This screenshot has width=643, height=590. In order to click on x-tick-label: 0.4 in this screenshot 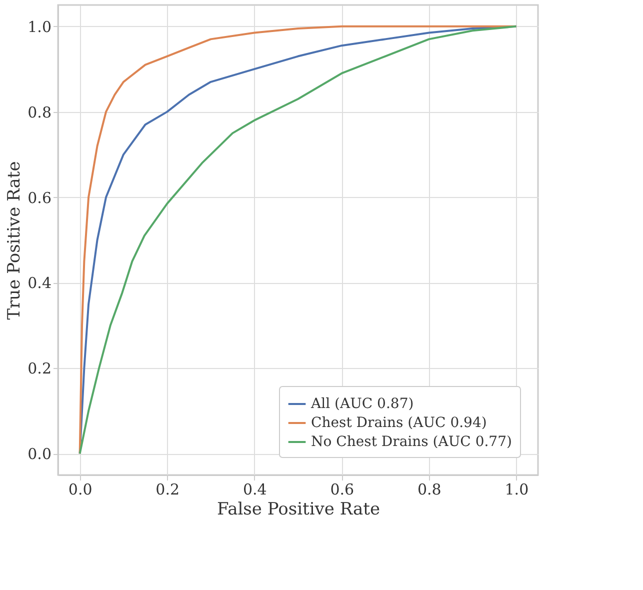, I will do `click(254, 489)`.